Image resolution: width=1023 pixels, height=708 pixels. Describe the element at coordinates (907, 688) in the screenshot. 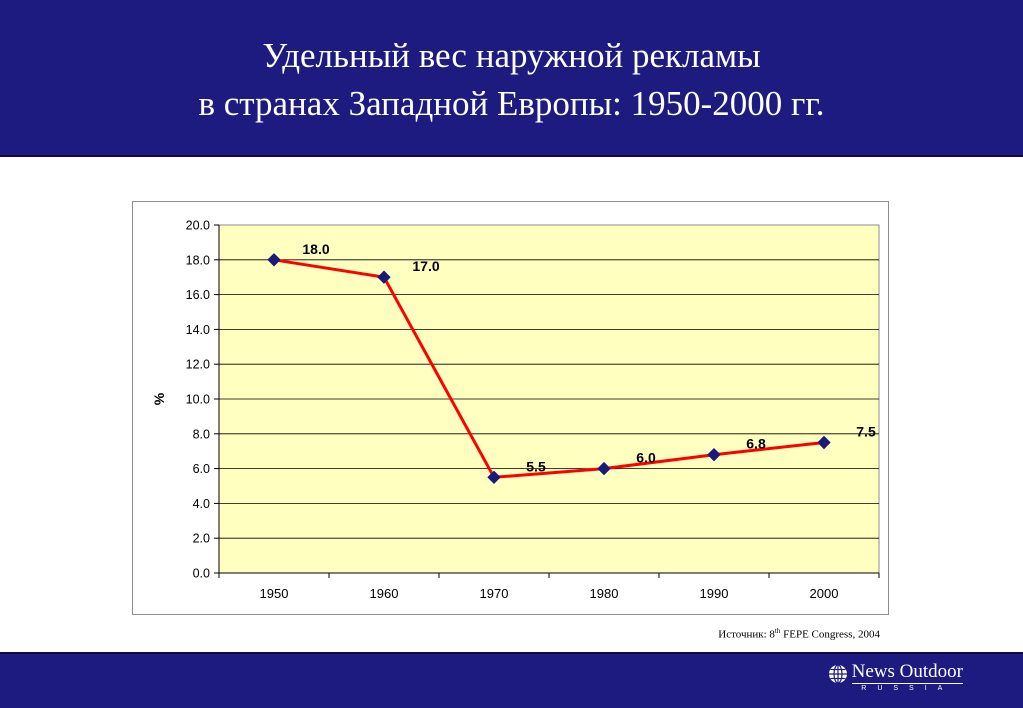

I see `logo-subtitle: RUSSIA` at that location.